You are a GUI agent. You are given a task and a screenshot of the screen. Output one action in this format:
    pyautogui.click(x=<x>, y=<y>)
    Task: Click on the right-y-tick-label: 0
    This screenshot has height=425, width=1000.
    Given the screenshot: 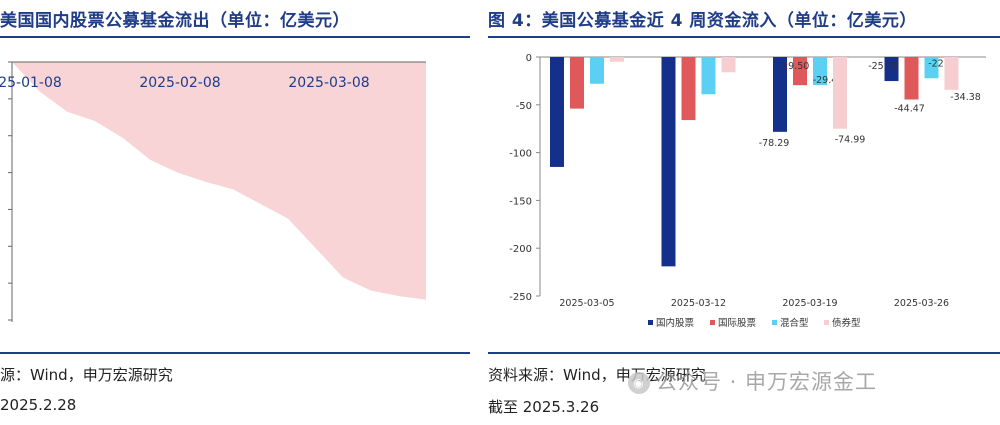 What is the action you would take?
    pyautogui.click(x=529, y=58)
    